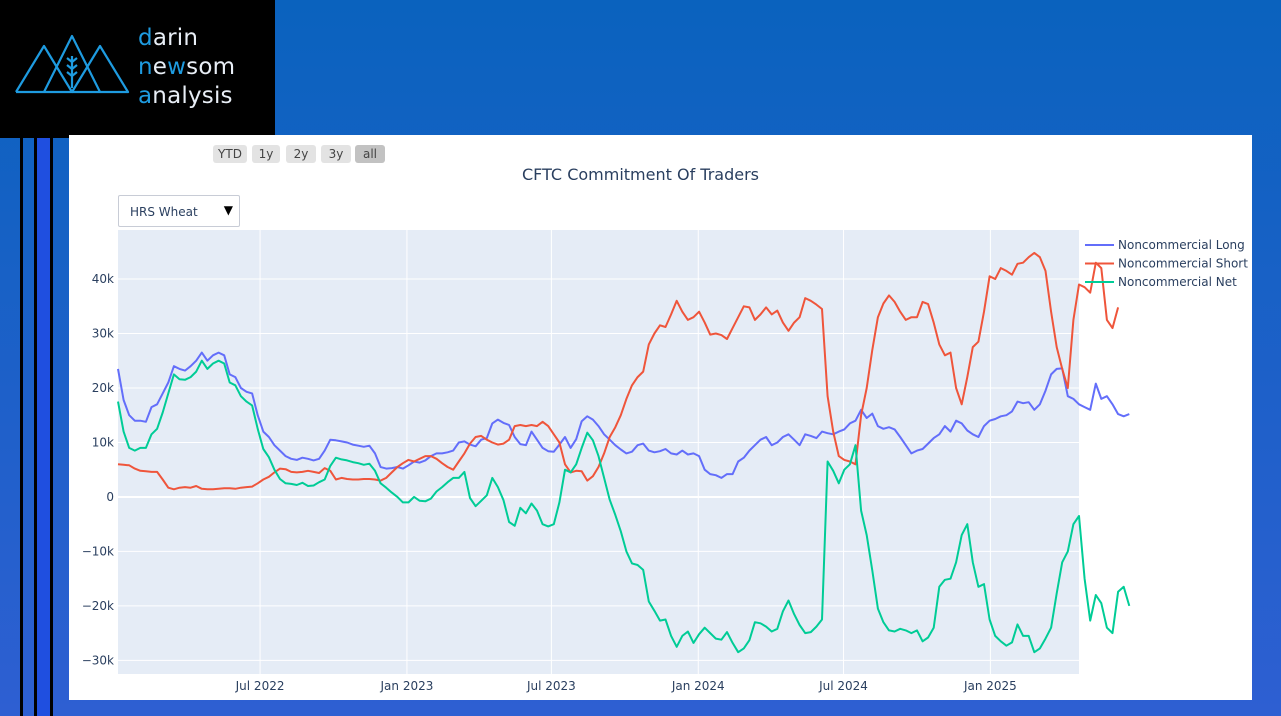 This screenshot has height=716, width=1281. What do you see at coordinates (98, 660) in the screenshot?
I see `y-tick-label: −30k` at bounding box center [98, 660].